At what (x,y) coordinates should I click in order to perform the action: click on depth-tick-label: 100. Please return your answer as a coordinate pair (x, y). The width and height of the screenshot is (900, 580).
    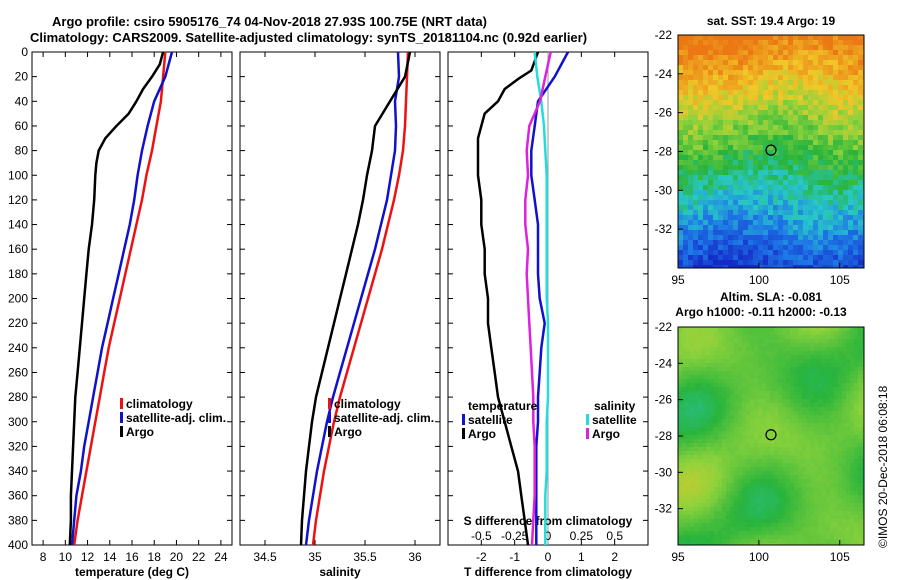
    Looking at the image, I should click on (18, 175).